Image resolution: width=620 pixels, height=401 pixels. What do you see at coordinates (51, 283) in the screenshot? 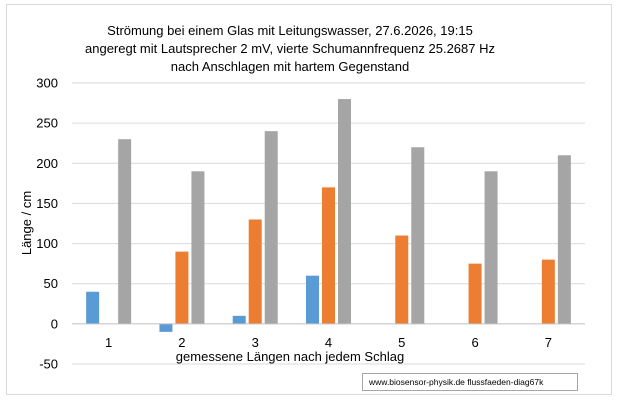
I see `y-tick-label: 50` at bounding box center [51, 283].